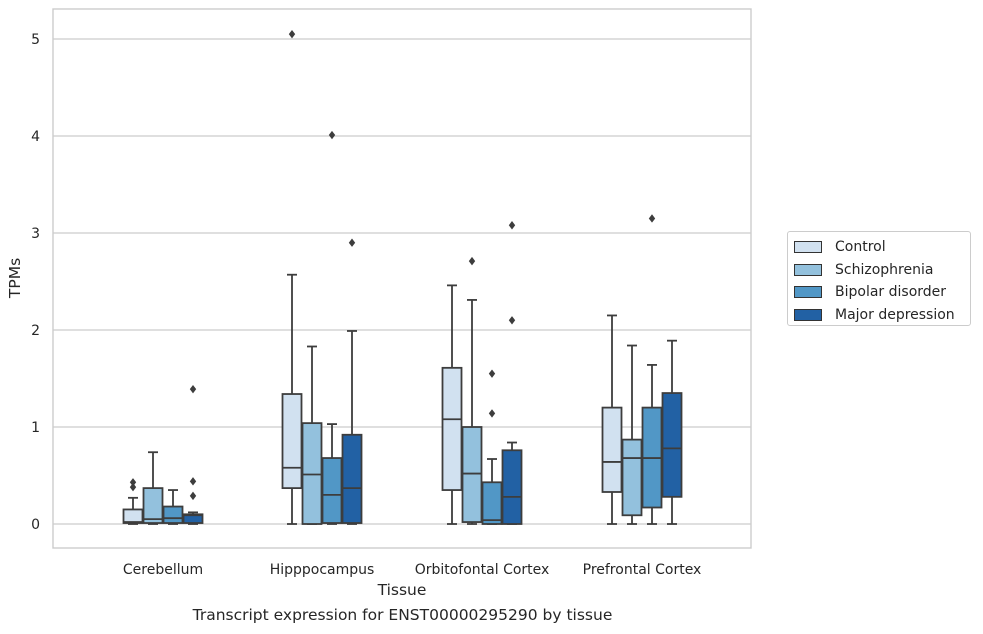  I want to click on legend-label-major-depression: Major depression, so click(895, 314).